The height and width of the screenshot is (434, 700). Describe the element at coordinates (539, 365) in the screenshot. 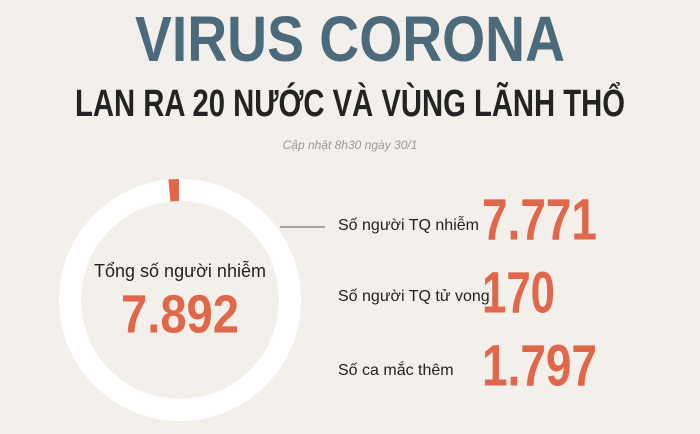

I see `stat-value: 1.797` at that location.